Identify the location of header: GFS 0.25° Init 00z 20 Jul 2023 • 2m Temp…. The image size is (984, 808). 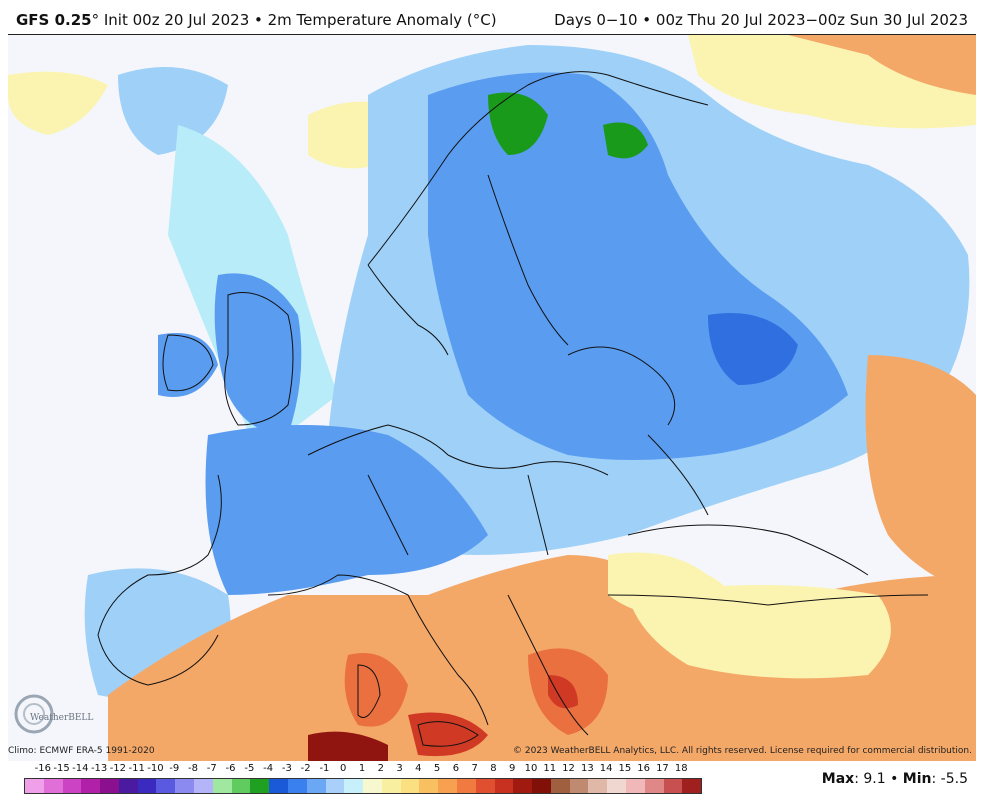
(492, 17).